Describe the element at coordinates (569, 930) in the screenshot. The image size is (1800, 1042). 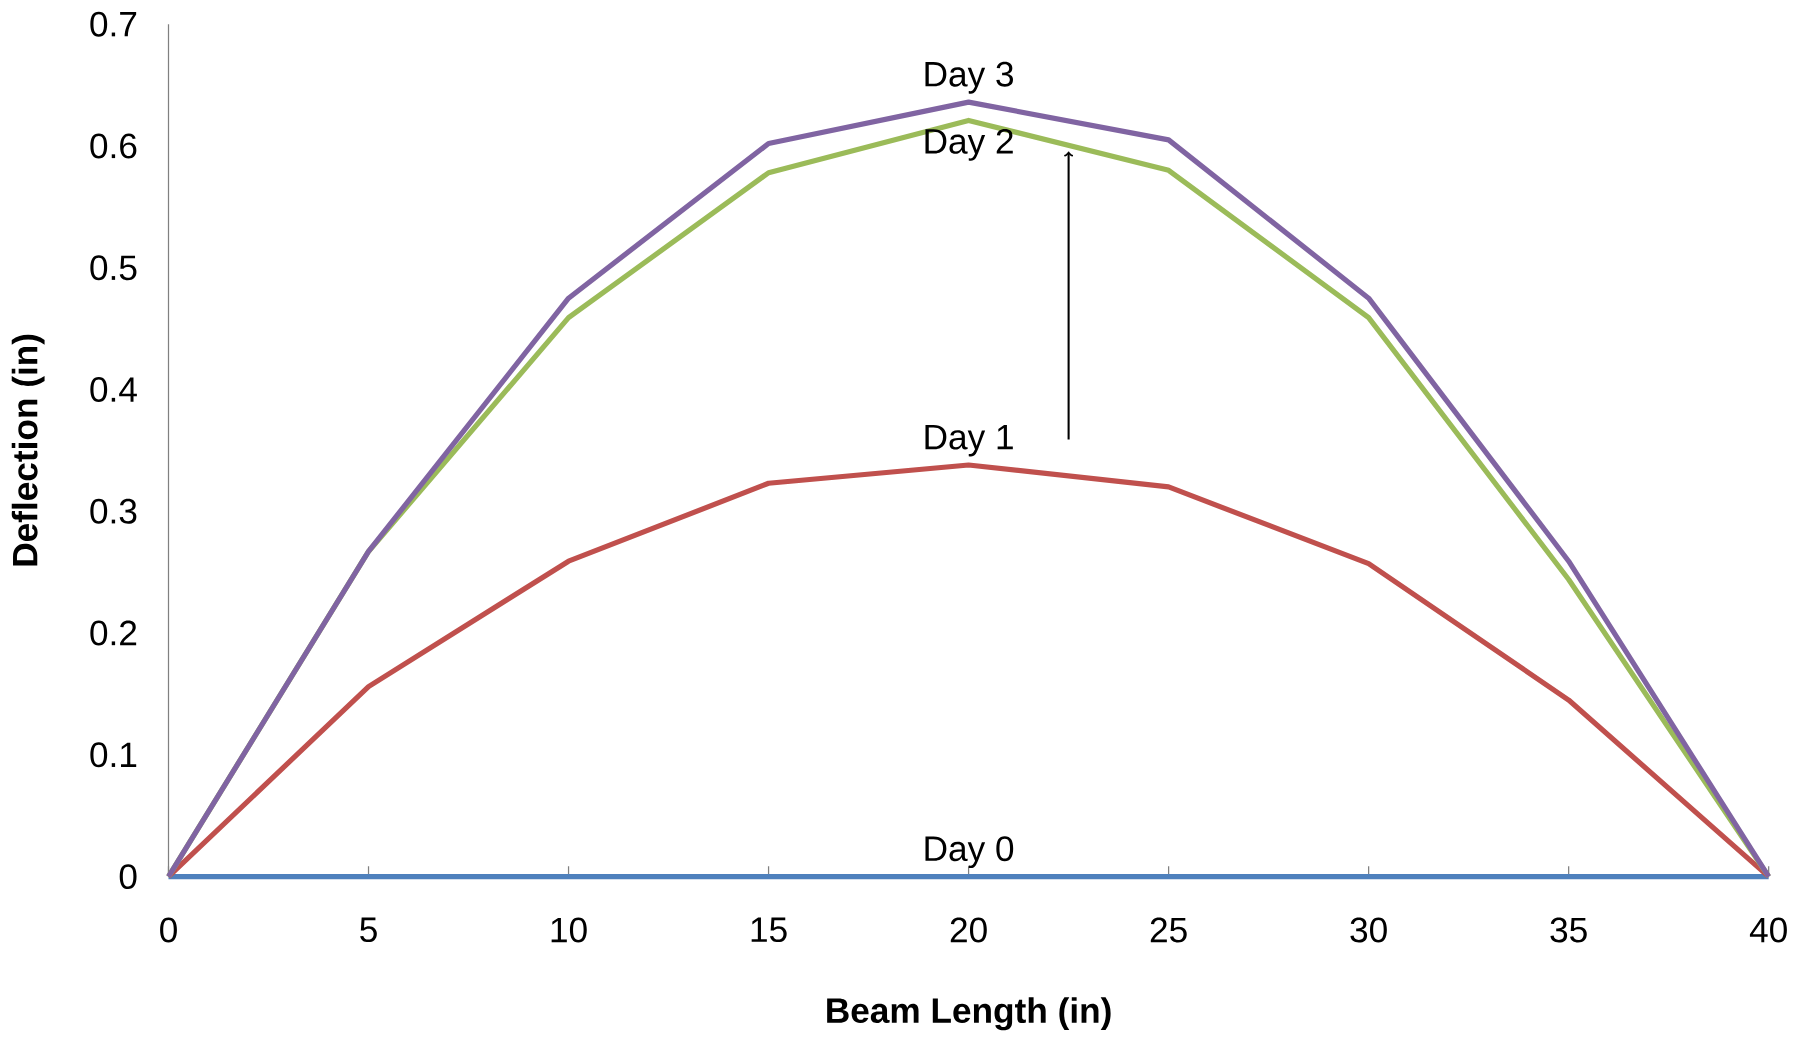
I see `x-tick-label: 10` at that location.